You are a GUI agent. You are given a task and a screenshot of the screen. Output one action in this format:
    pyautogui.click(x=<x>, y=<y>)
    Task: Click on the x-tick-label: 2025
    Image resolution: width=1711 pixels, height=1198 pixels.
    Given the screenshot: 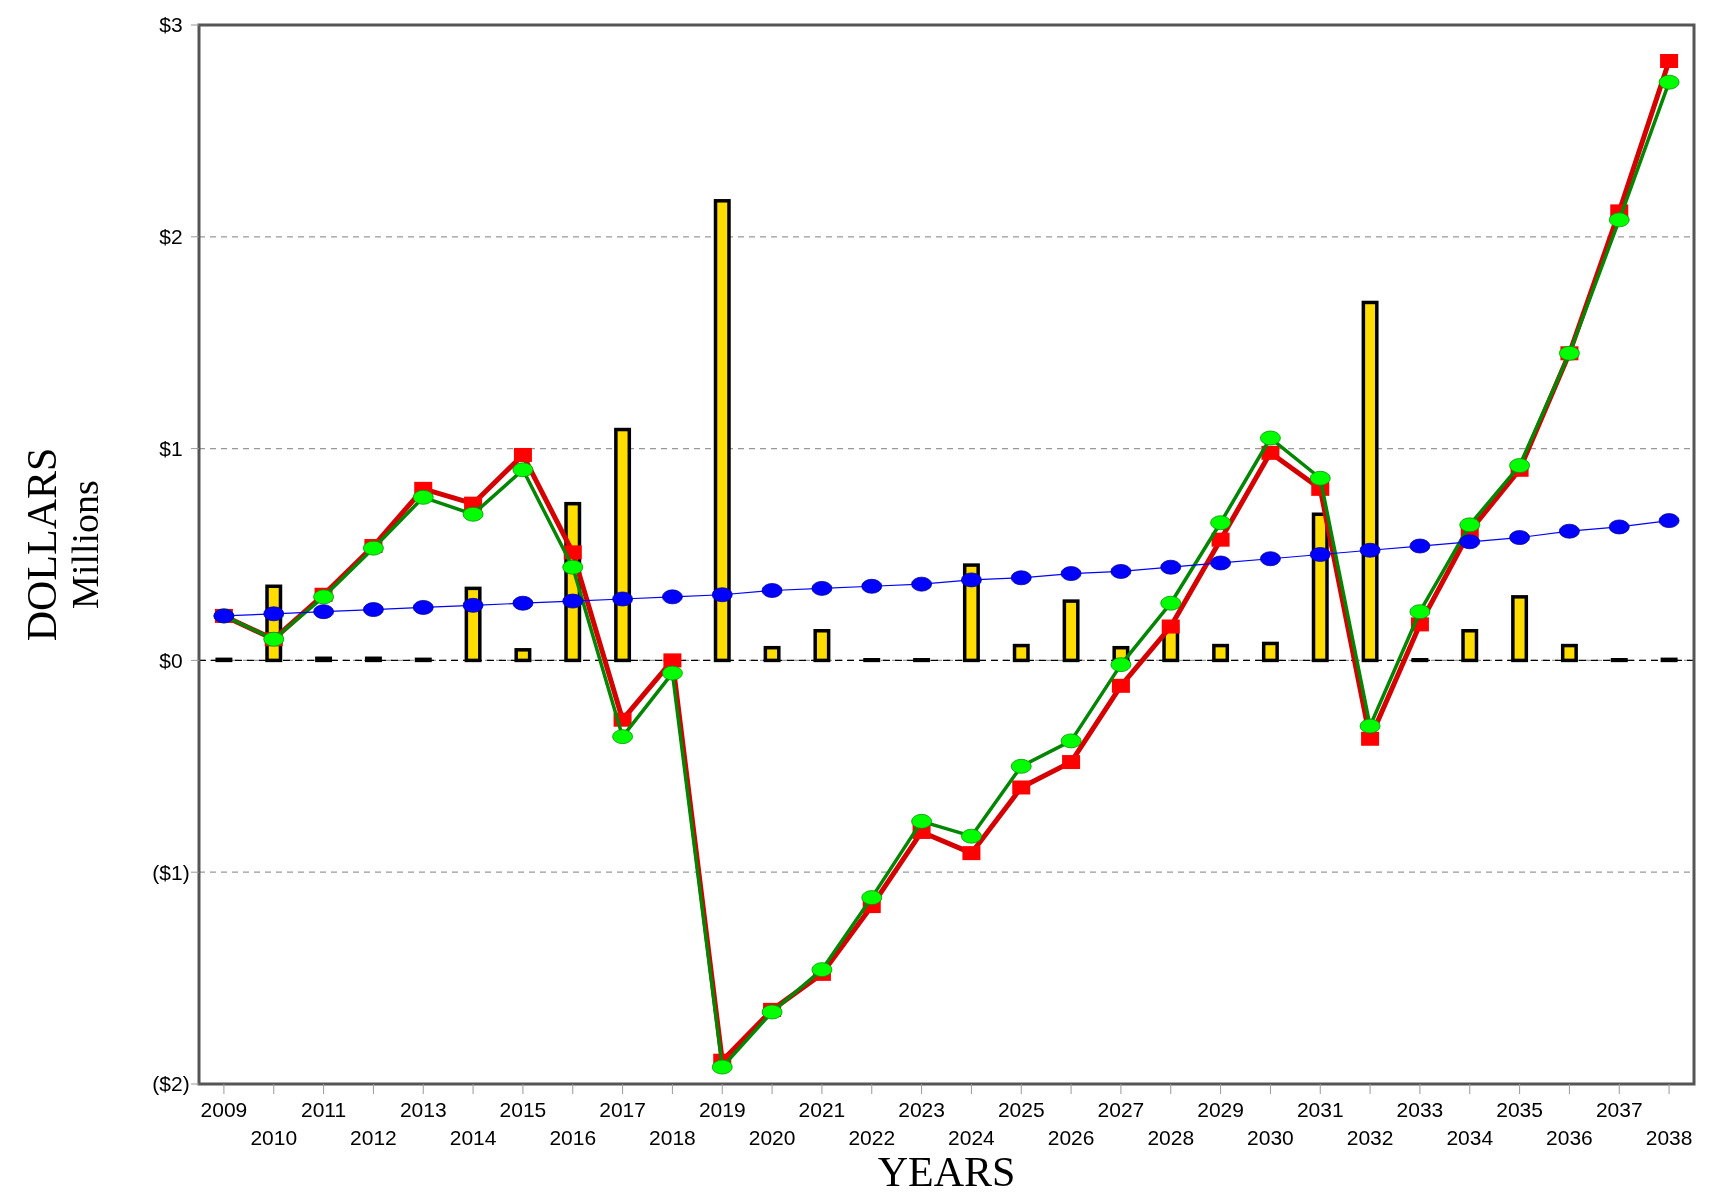 What is the action you would take?
    pyautogui.click(x=1021, y=1109)
    